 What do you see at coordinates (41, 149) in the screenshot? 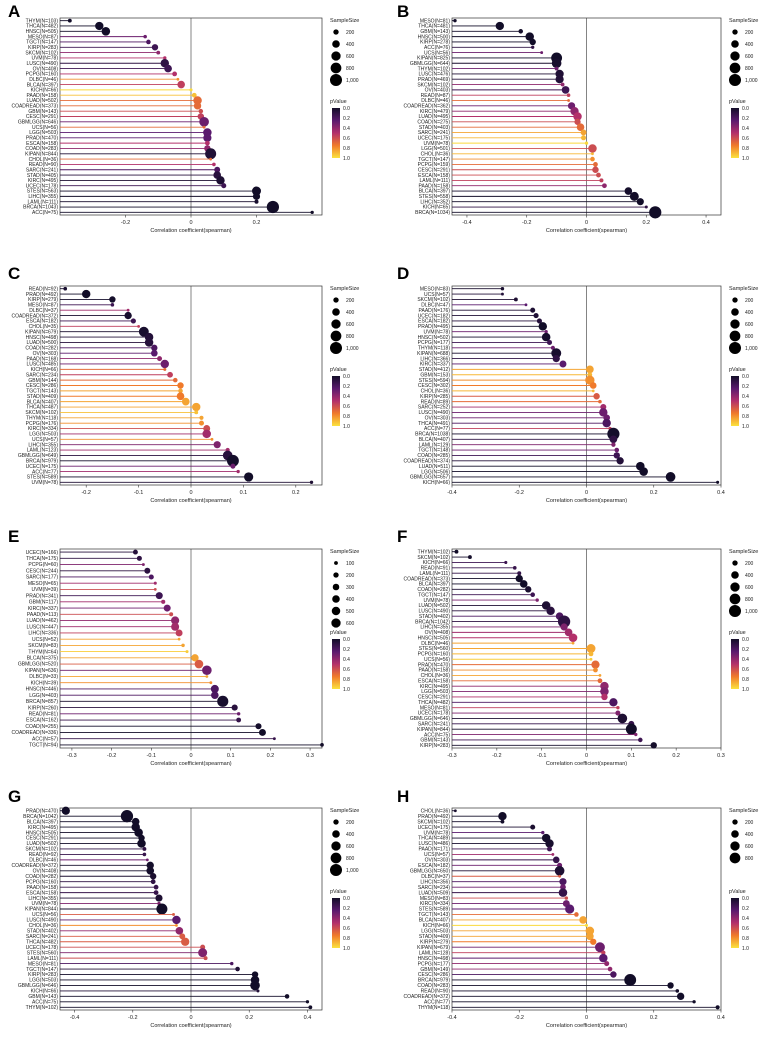
I see `y-category-label: COAD(N=283)` at bounding box center [41, 149].